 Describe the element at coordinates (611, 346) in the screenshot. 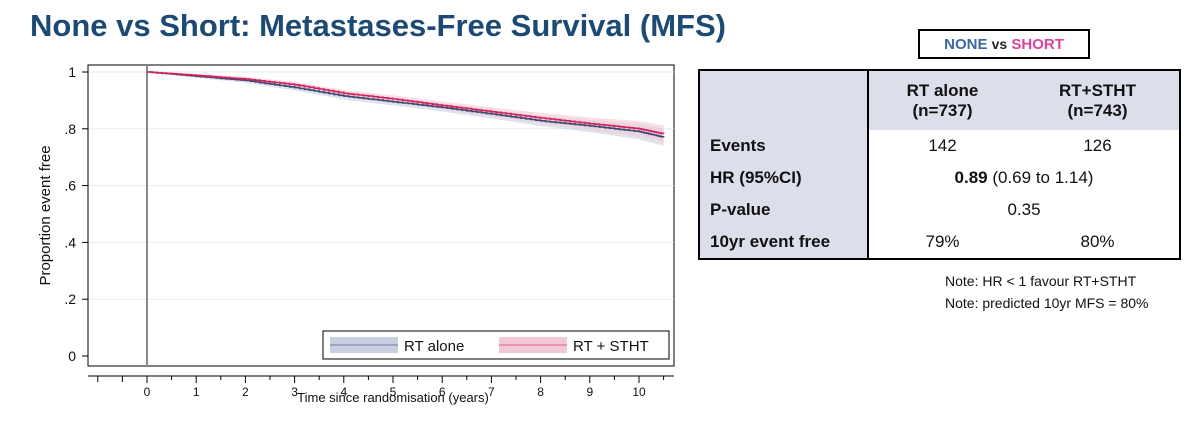

I see `legend-label-rt-stht: RT + STHT` at that location.